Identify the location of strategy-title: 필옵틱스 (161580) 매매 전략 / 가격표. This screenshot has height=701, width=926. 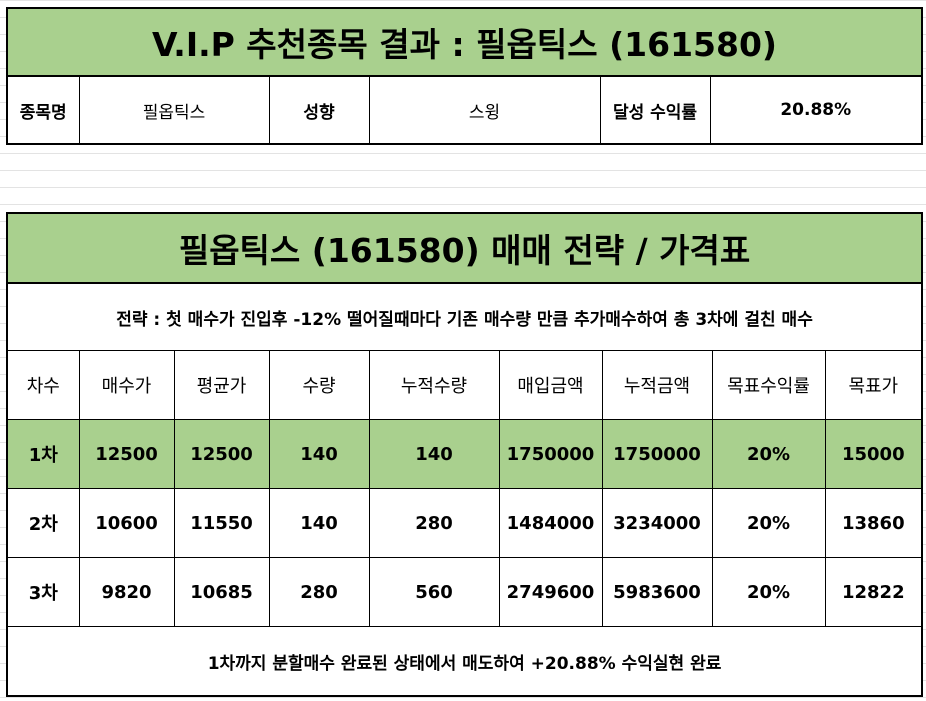
(464, 248).